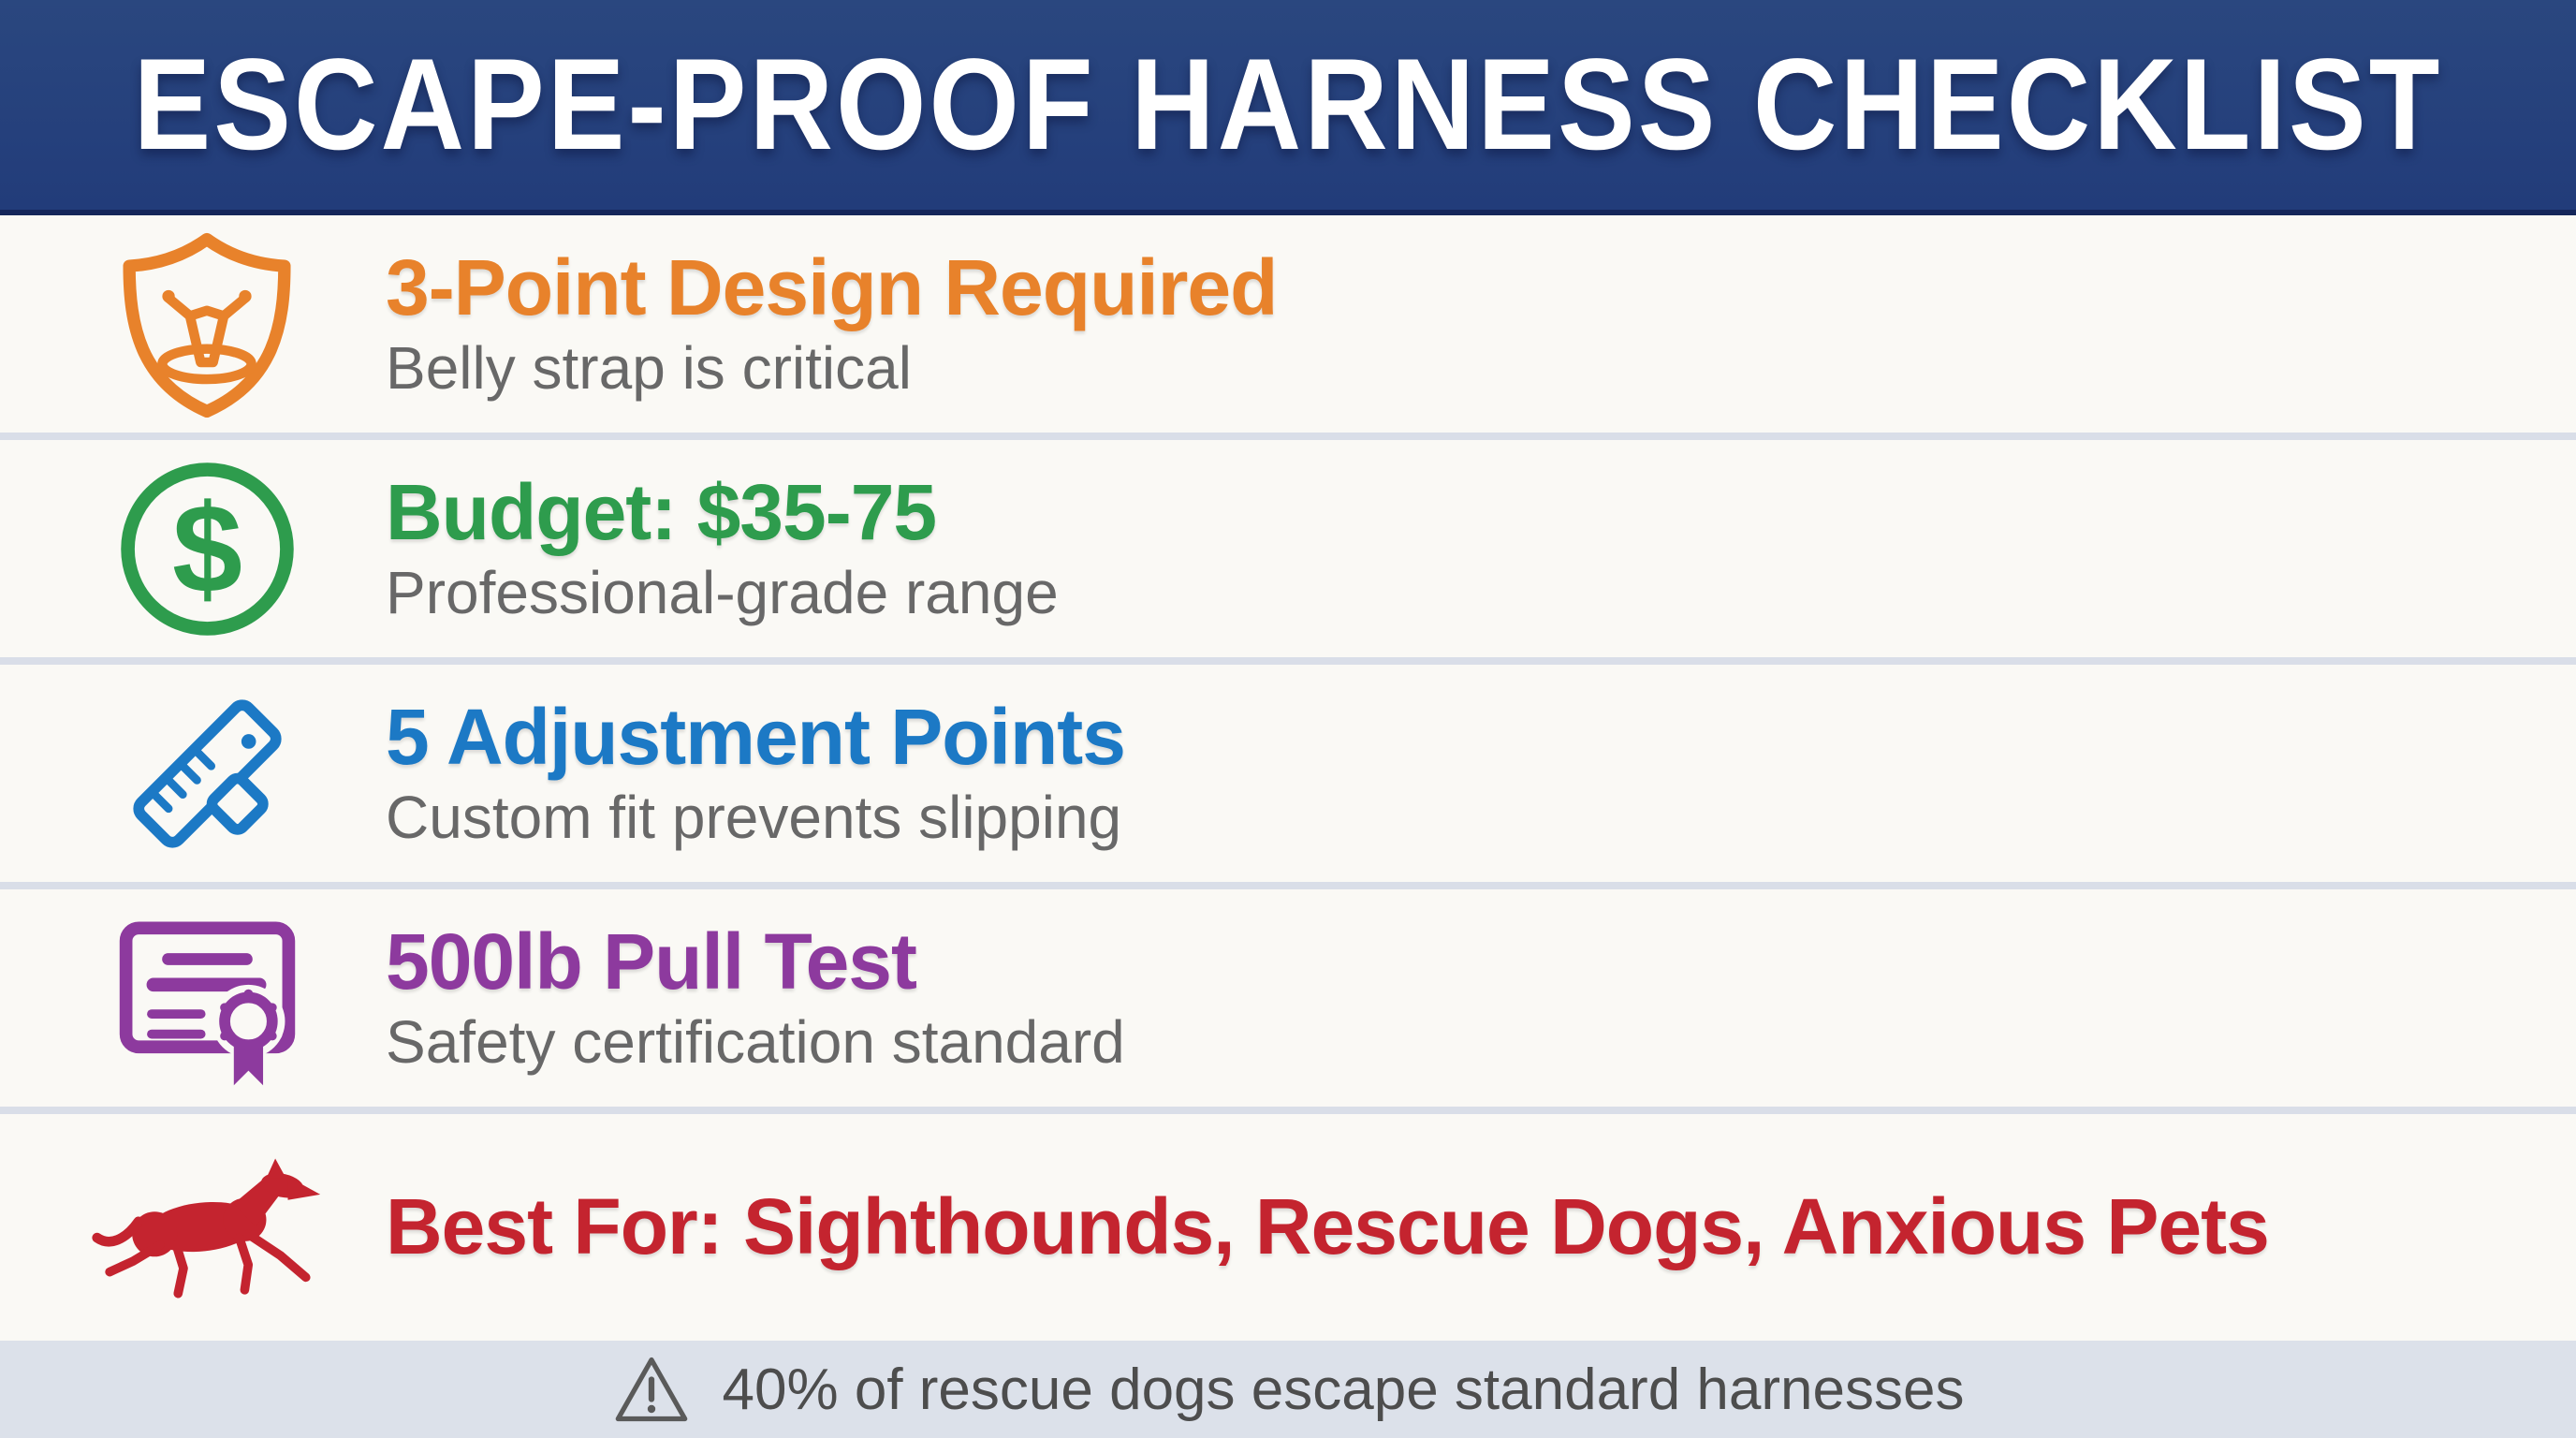 This screenshot has height=1438, width=2576. I want to click on running-dog-icon, so click(207, 1228).